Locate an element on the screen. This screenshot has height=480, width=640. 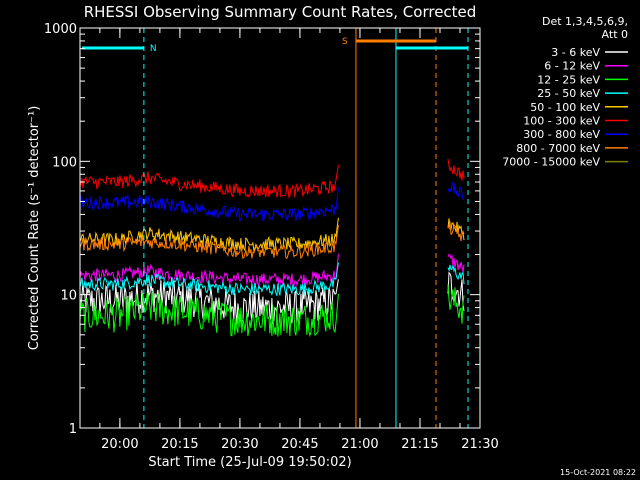
x-tick-label: 20:15 is located at coordinates (179, 444).